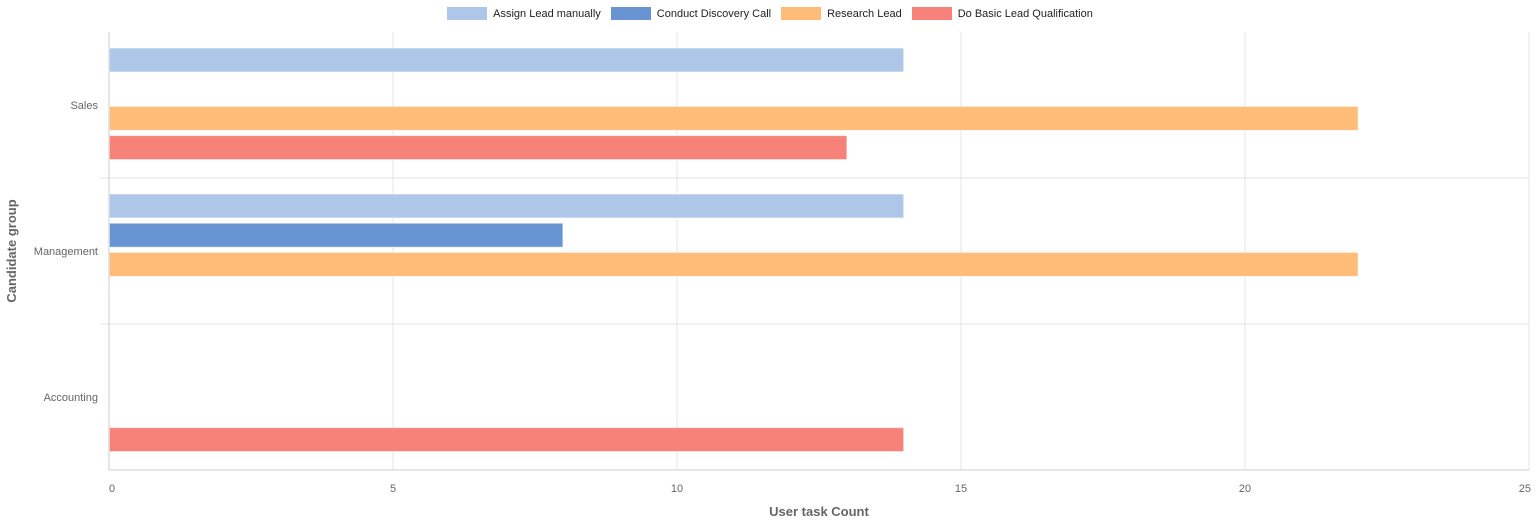 This screenshot has height=524, width=1540. Describe the element at coordinates (393, 489) in the screenshot. I see `x-tick-label: 5` at that location.